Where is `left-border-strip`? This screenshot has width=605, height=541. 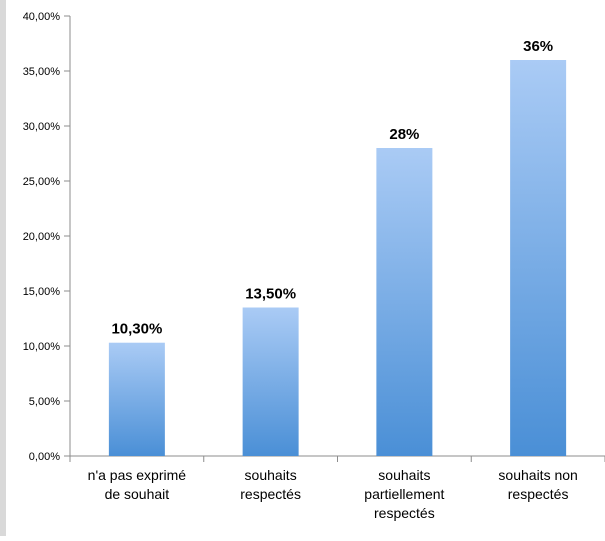 left-border-strip is located at coordinates (3, 268).